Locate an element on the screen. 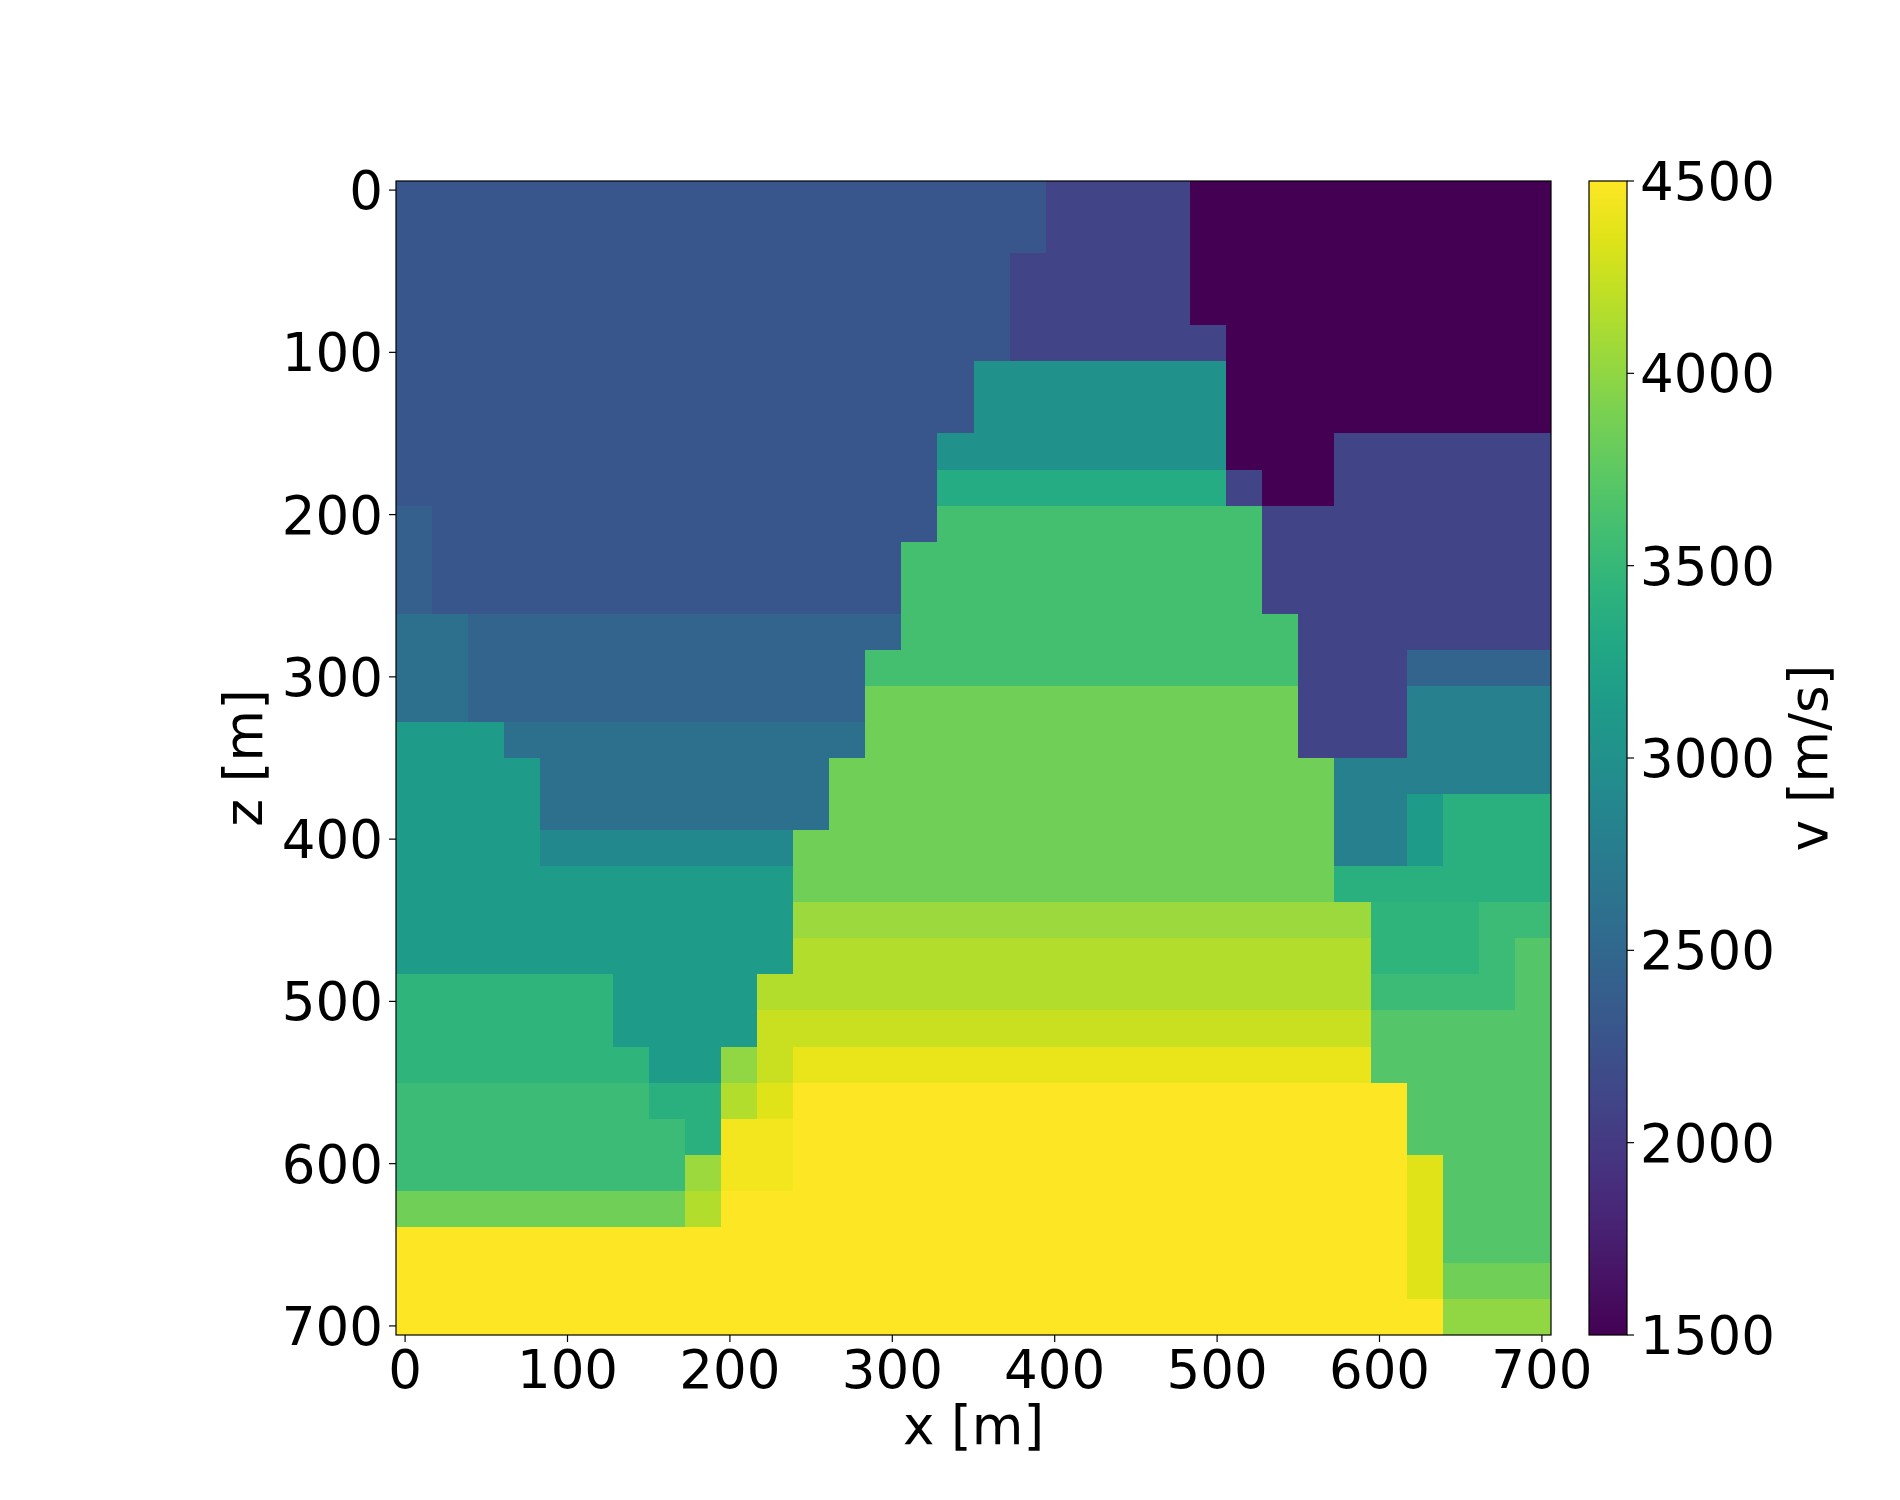  y-axis-title: z [m] is located at coordinates (243, 758).